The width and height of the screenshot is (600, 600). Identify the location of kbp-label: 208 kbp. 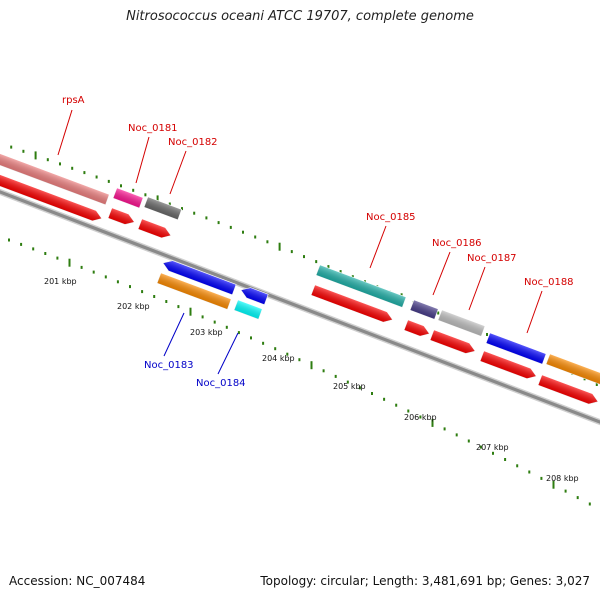
(562, 478).